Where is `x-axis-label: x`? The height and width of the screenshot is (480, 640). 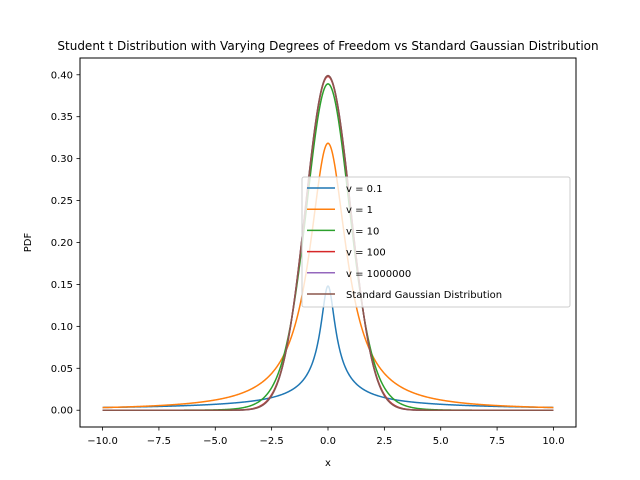 x-axis-label: x is located at coordinates (328, 463).